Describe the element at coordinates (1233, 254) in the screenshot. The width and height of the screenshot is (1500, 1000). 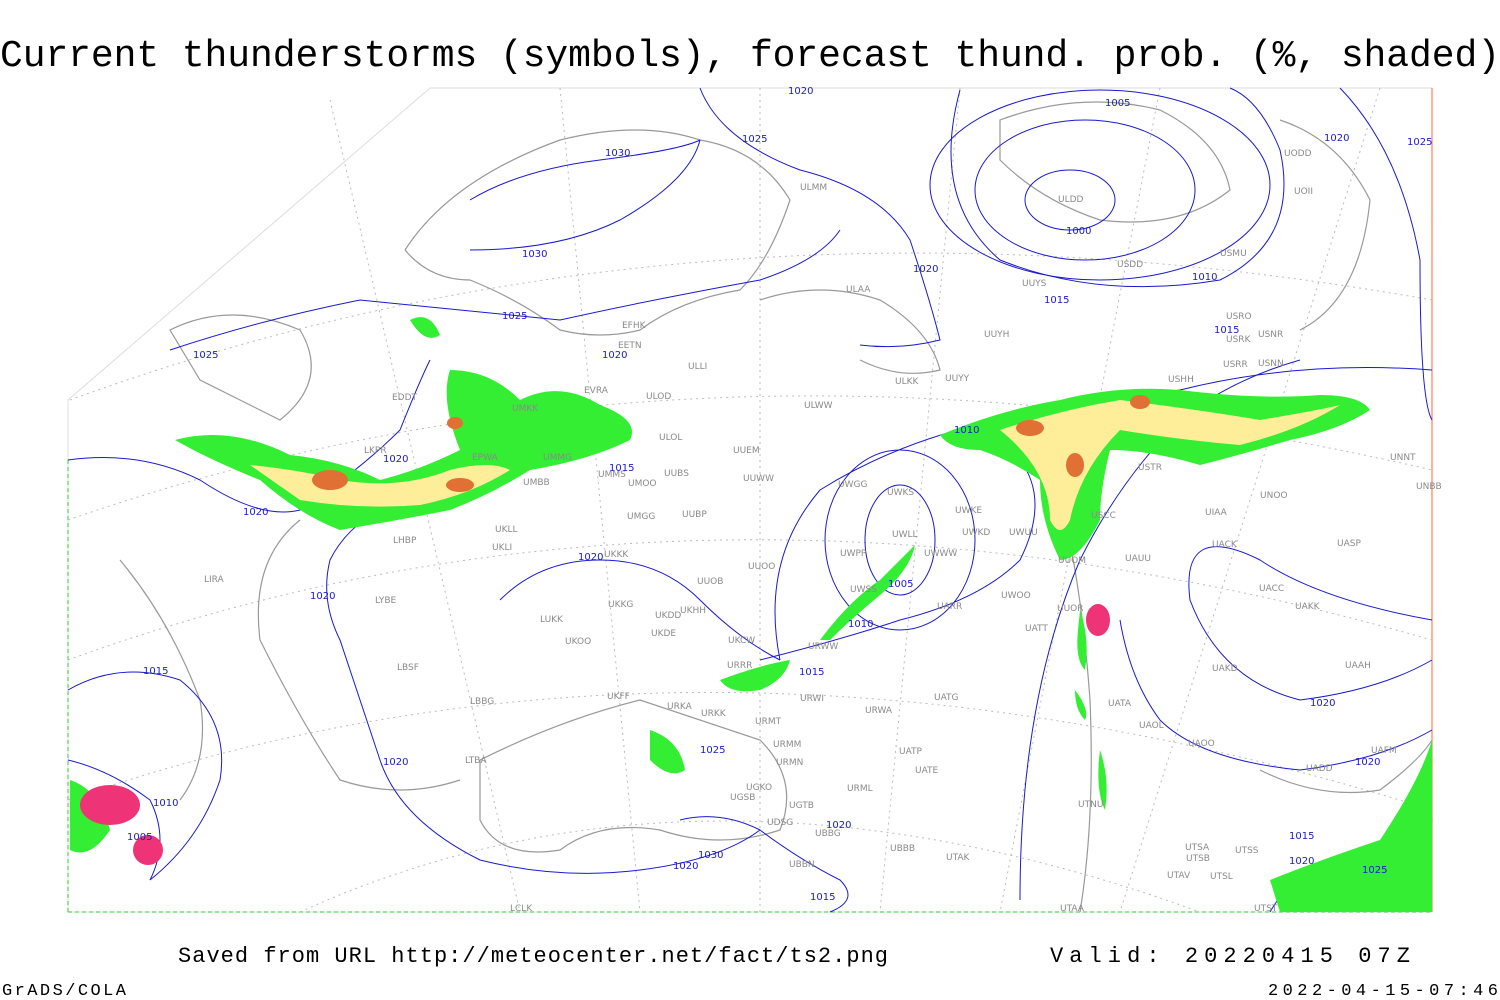
I see `station-label: USMU` at that location.